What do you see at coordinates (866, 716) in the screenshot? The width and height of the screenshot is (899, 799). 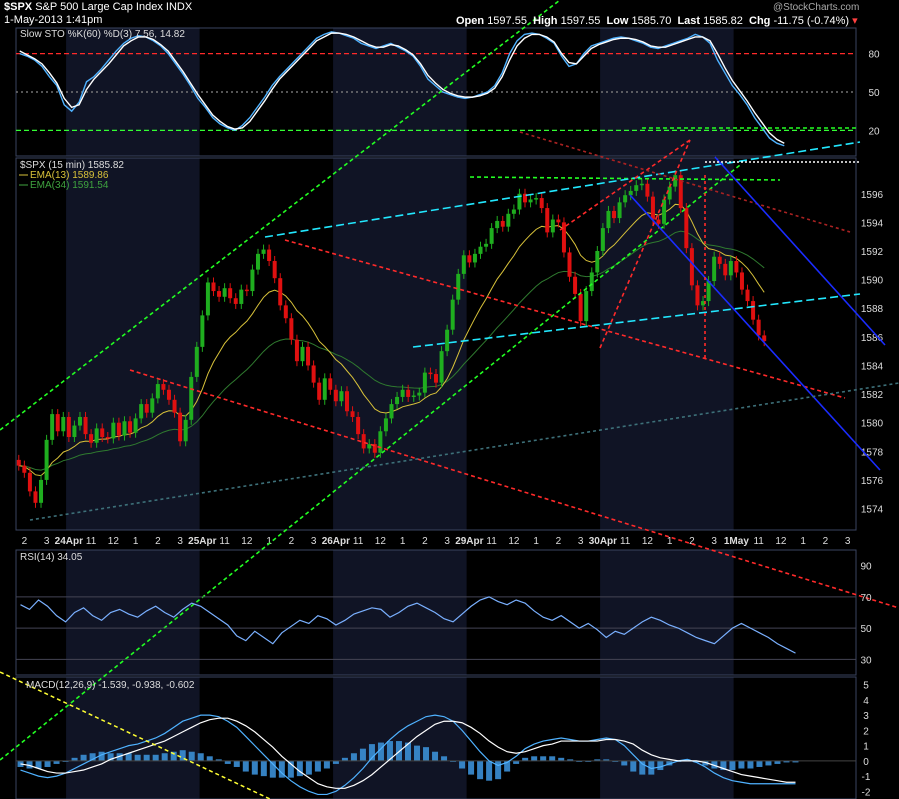 I see `macd-ytick: 3` at bounding box center [866, 716].